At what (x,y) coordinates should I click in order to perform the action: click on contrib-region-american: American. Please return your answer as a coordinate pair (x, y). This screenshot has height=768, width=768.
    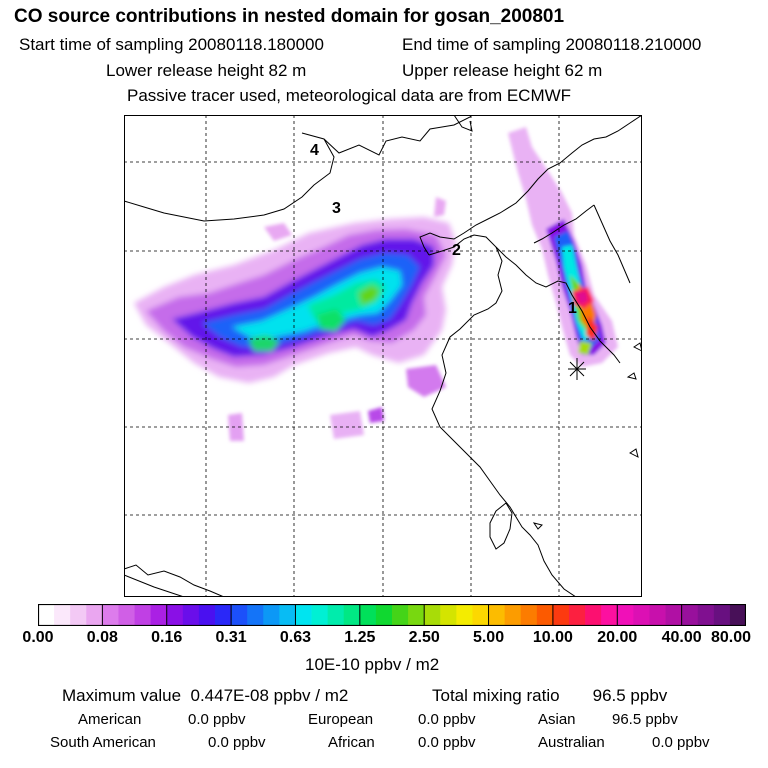
    Looking at the image, I should click on (110, 719).